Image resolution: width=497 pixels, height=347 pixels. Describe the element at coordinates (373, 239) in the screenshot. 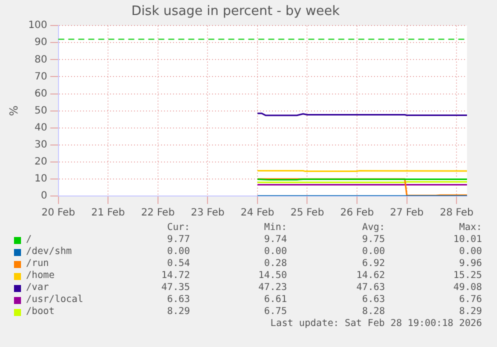

I see `text: 9.75` at that location.